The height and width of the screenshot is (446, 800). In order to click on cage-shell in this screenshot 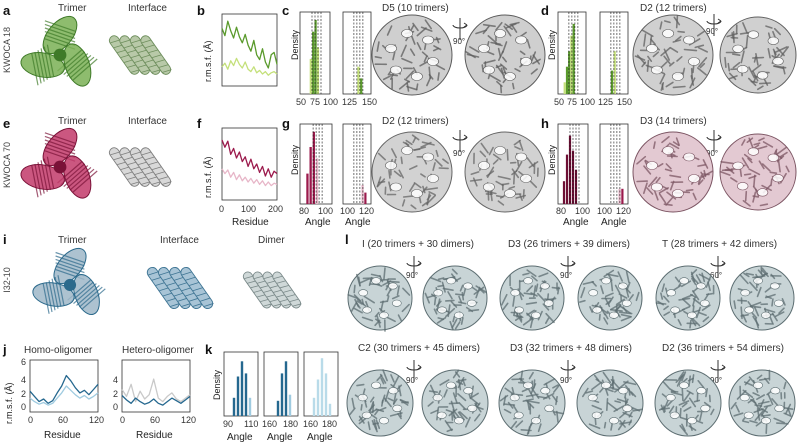, I will do `click(688, 403)`.